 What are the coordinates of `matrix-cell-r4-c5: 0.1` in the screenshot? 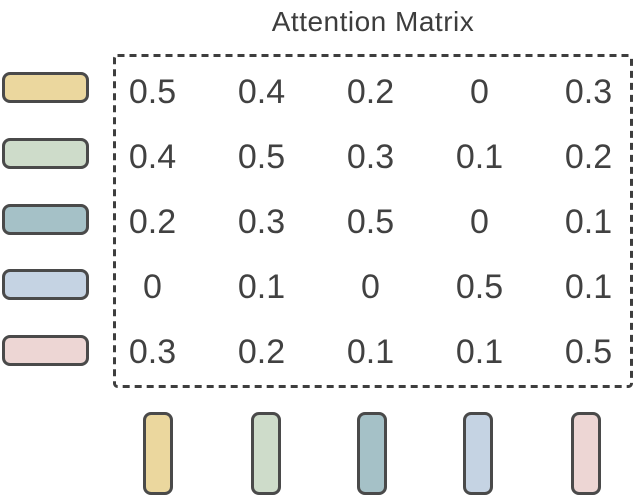 It's located at (588, 287).